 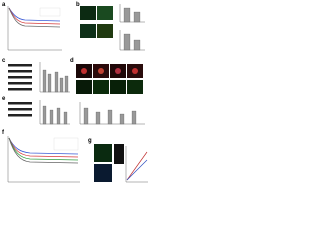 I want to click on panel-label: b, so click(x=78, y=5).